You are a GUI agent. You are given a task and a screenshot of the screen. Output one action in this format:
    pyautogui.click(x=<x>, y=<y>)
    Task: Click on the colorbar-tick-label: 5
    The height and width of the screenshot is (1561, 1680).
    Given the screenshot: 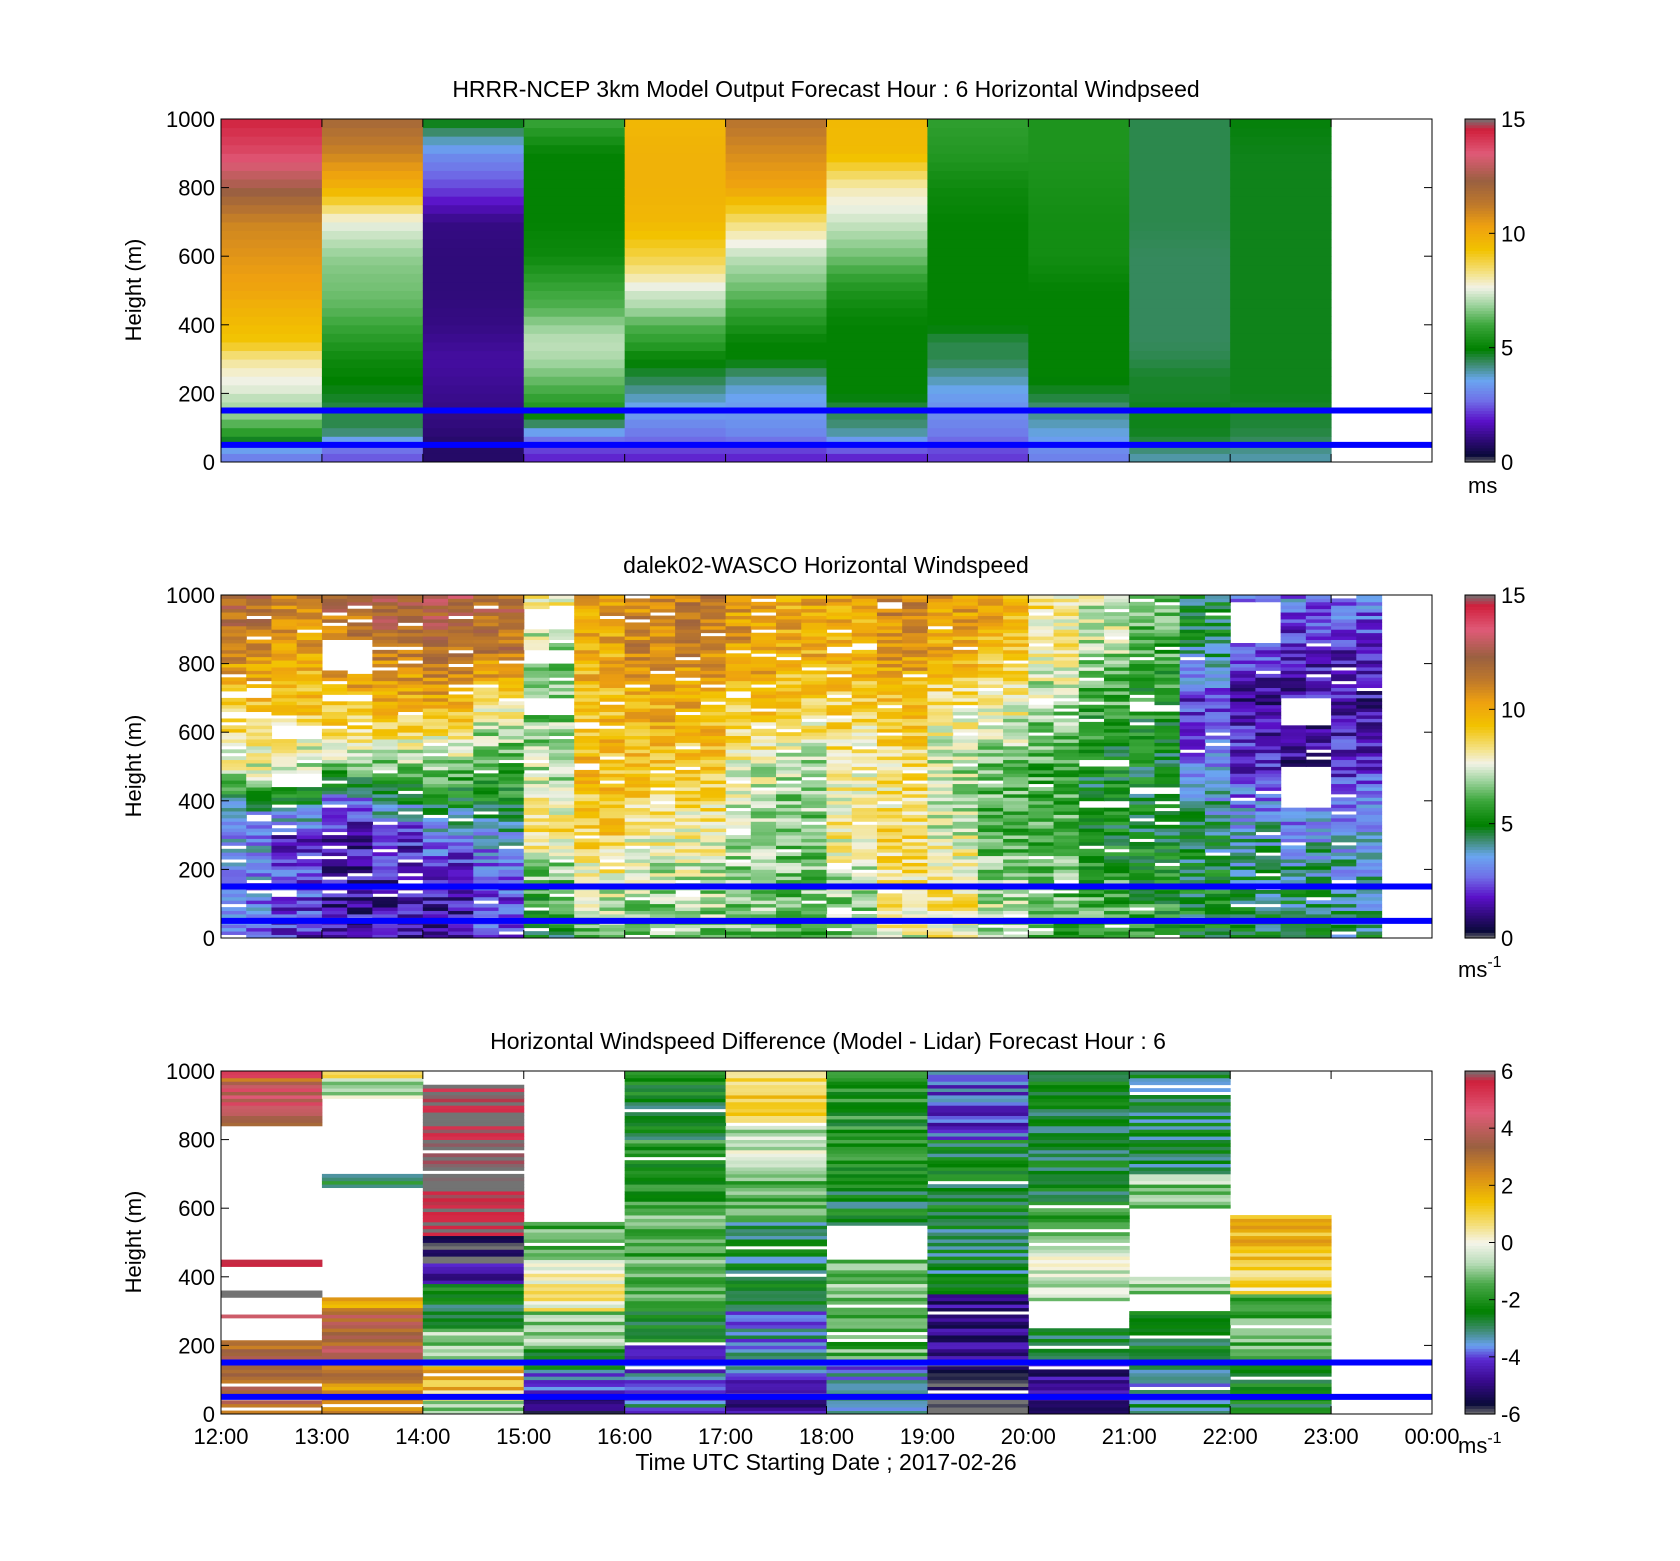 What is the action you would take?
    pyautogui.click(x=1507, y=348)
    